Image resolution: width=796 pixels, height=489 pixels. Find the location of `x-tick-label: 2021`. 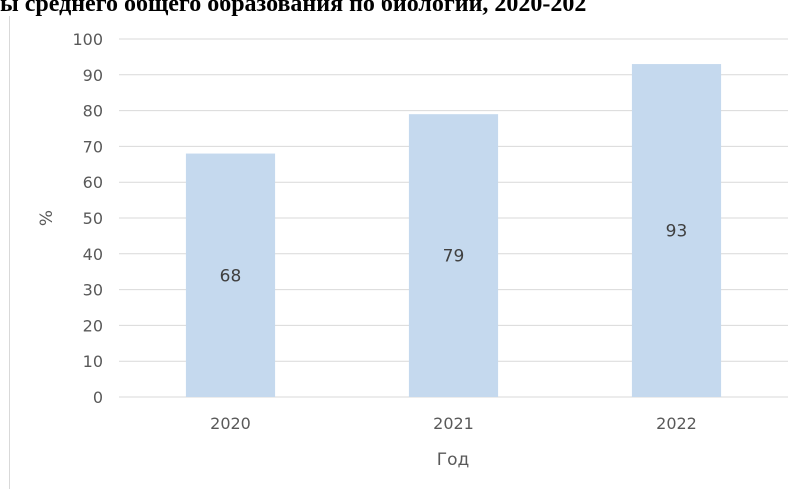

x-tick-label: 2021 is located at coordinates (453, 423).